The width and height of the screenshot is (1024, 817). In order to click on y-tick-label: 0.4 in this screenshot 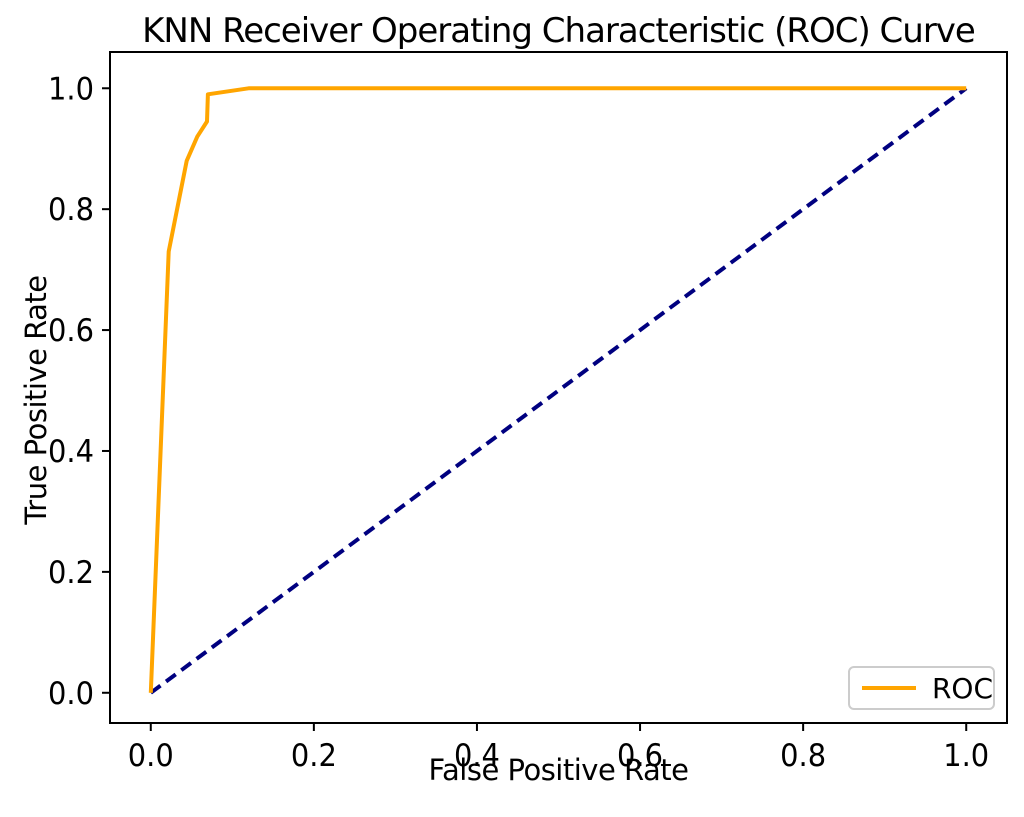, I will do `click(71, 452)`.